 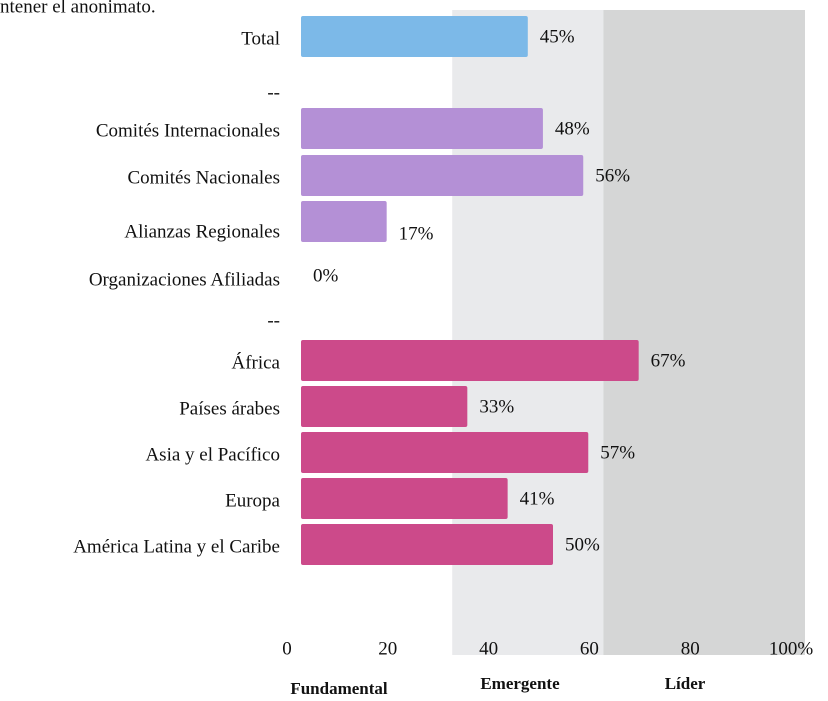 I want to click on x-tick-label: 100%, so click(x=791, y=648).